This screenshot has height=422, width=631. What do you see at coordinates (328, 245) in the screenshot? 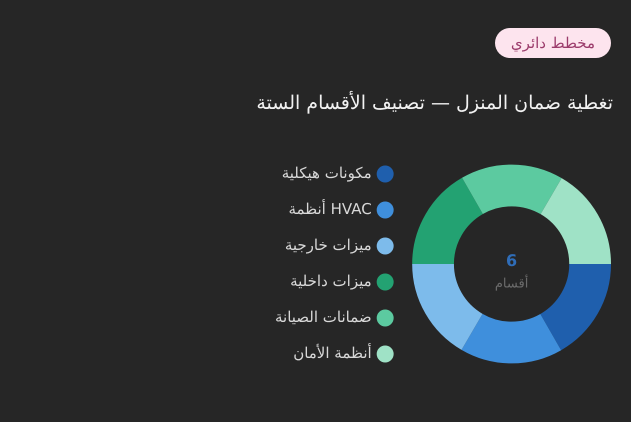
I see `legend-label: ميزات خارجية` at bounding box center [328, 245].